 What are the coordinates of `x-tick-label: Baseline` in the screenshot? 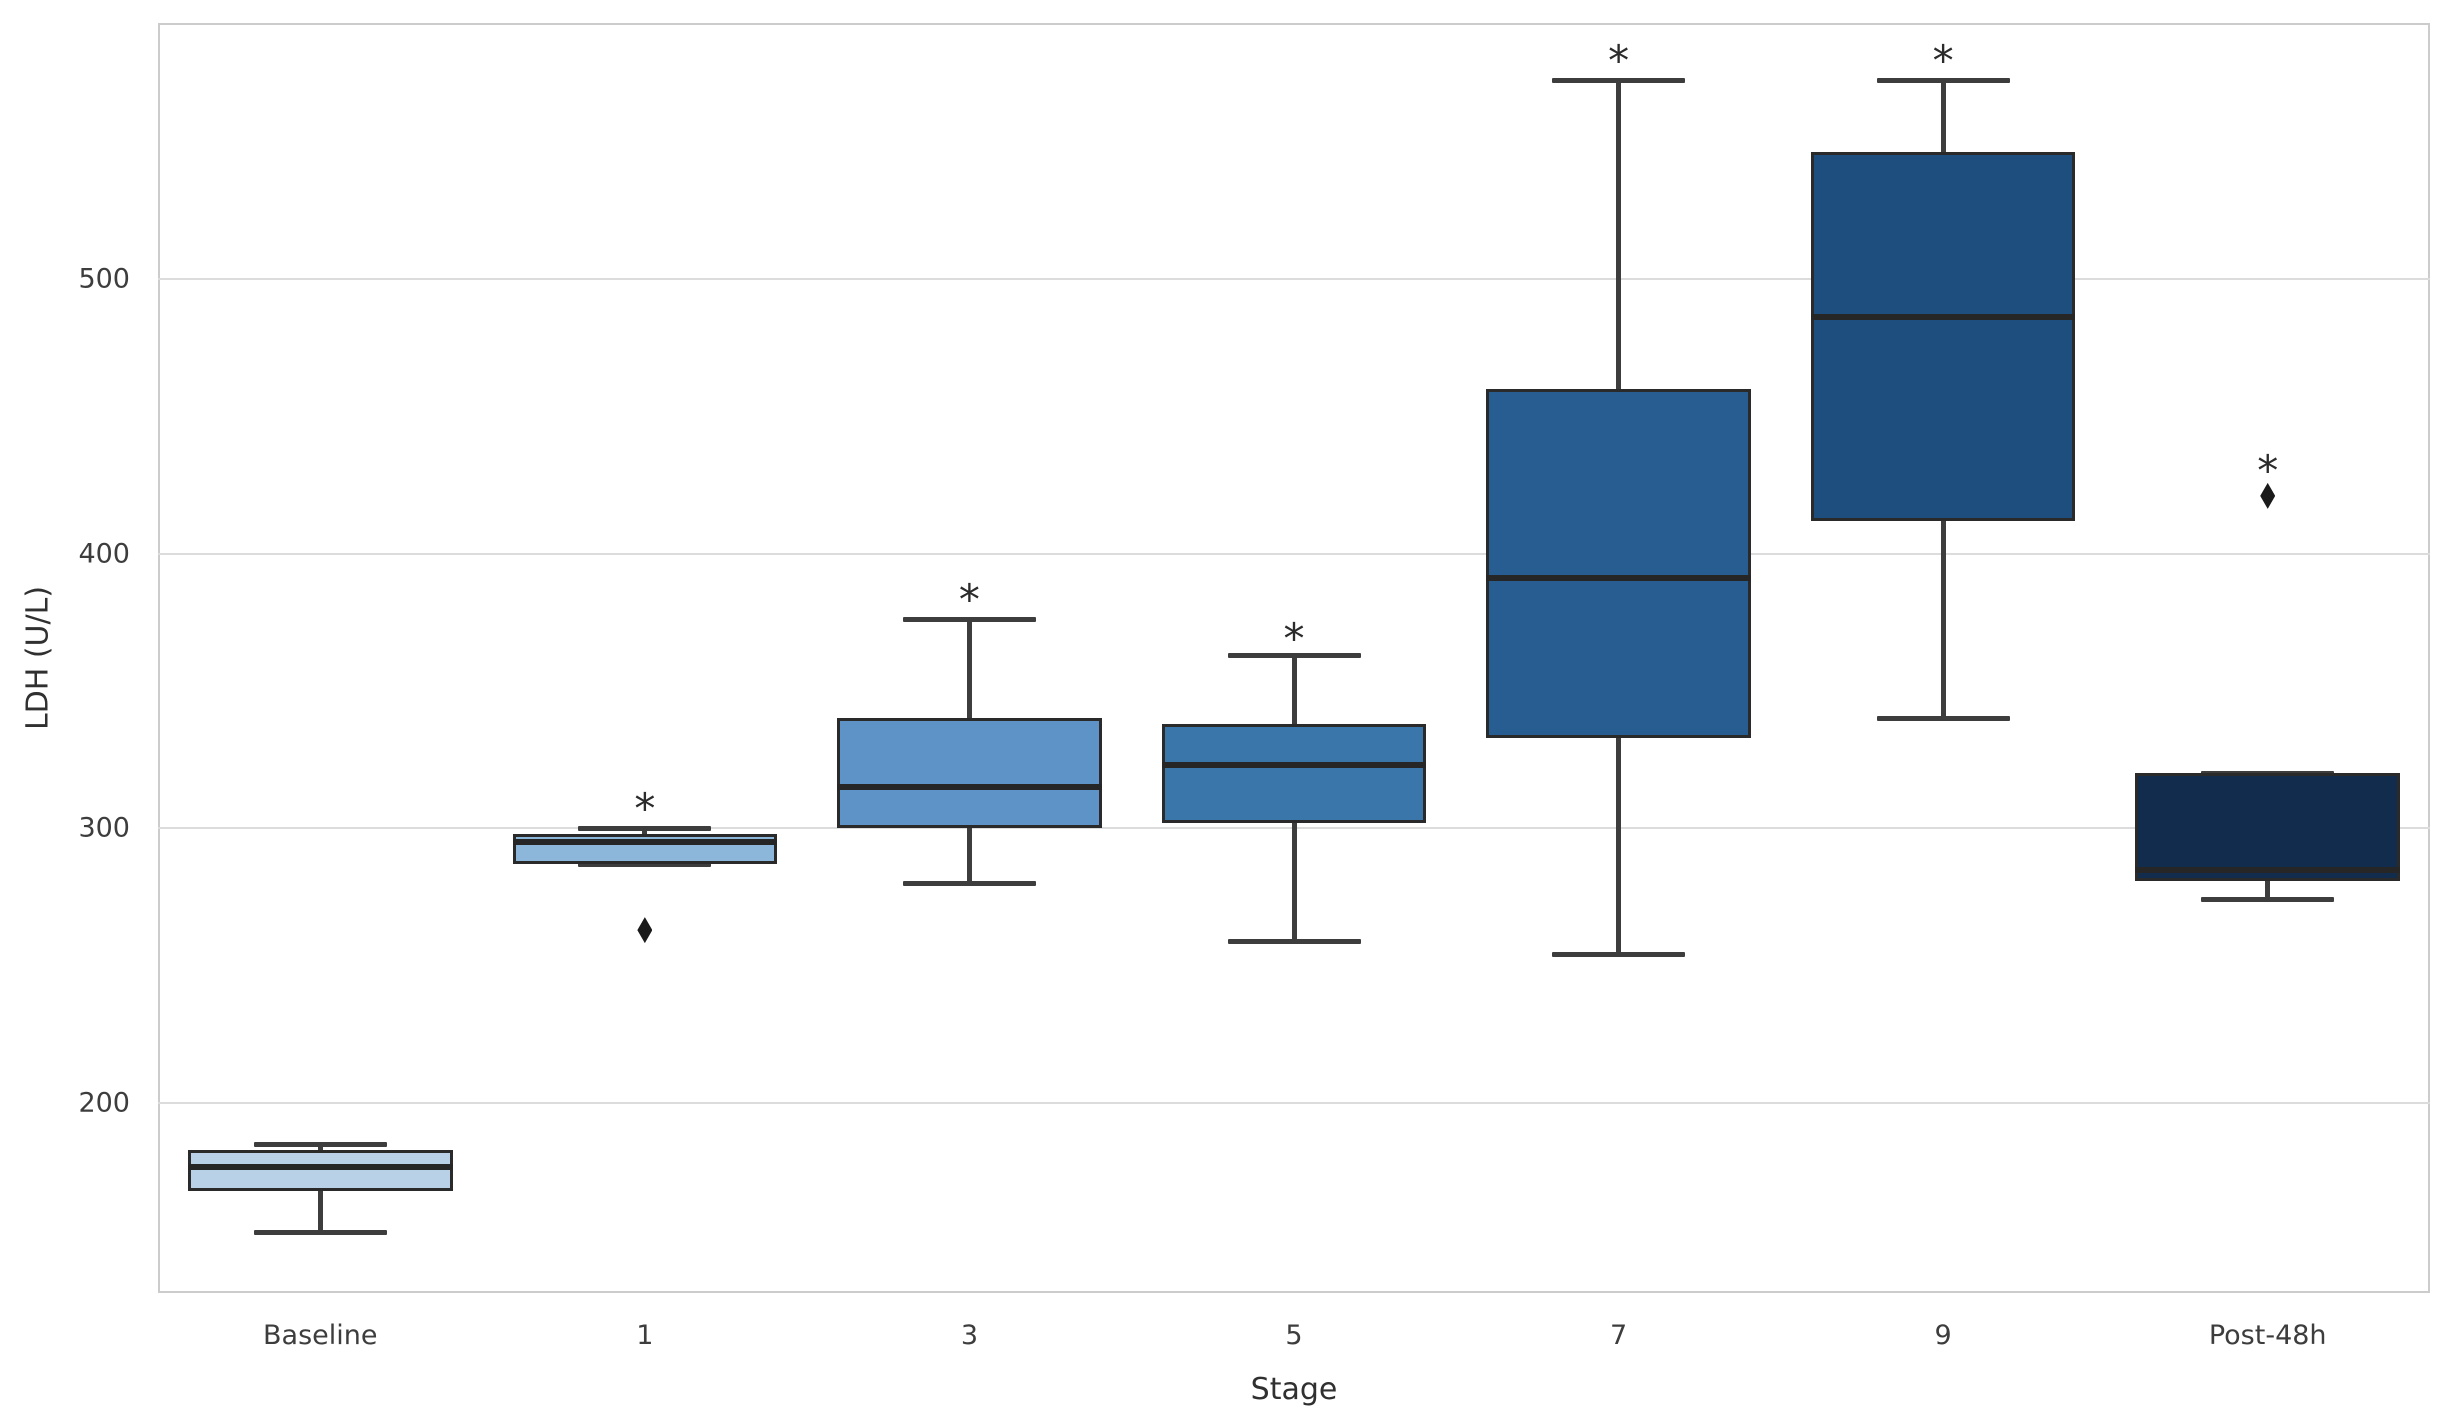 It's located at (320, 1335).